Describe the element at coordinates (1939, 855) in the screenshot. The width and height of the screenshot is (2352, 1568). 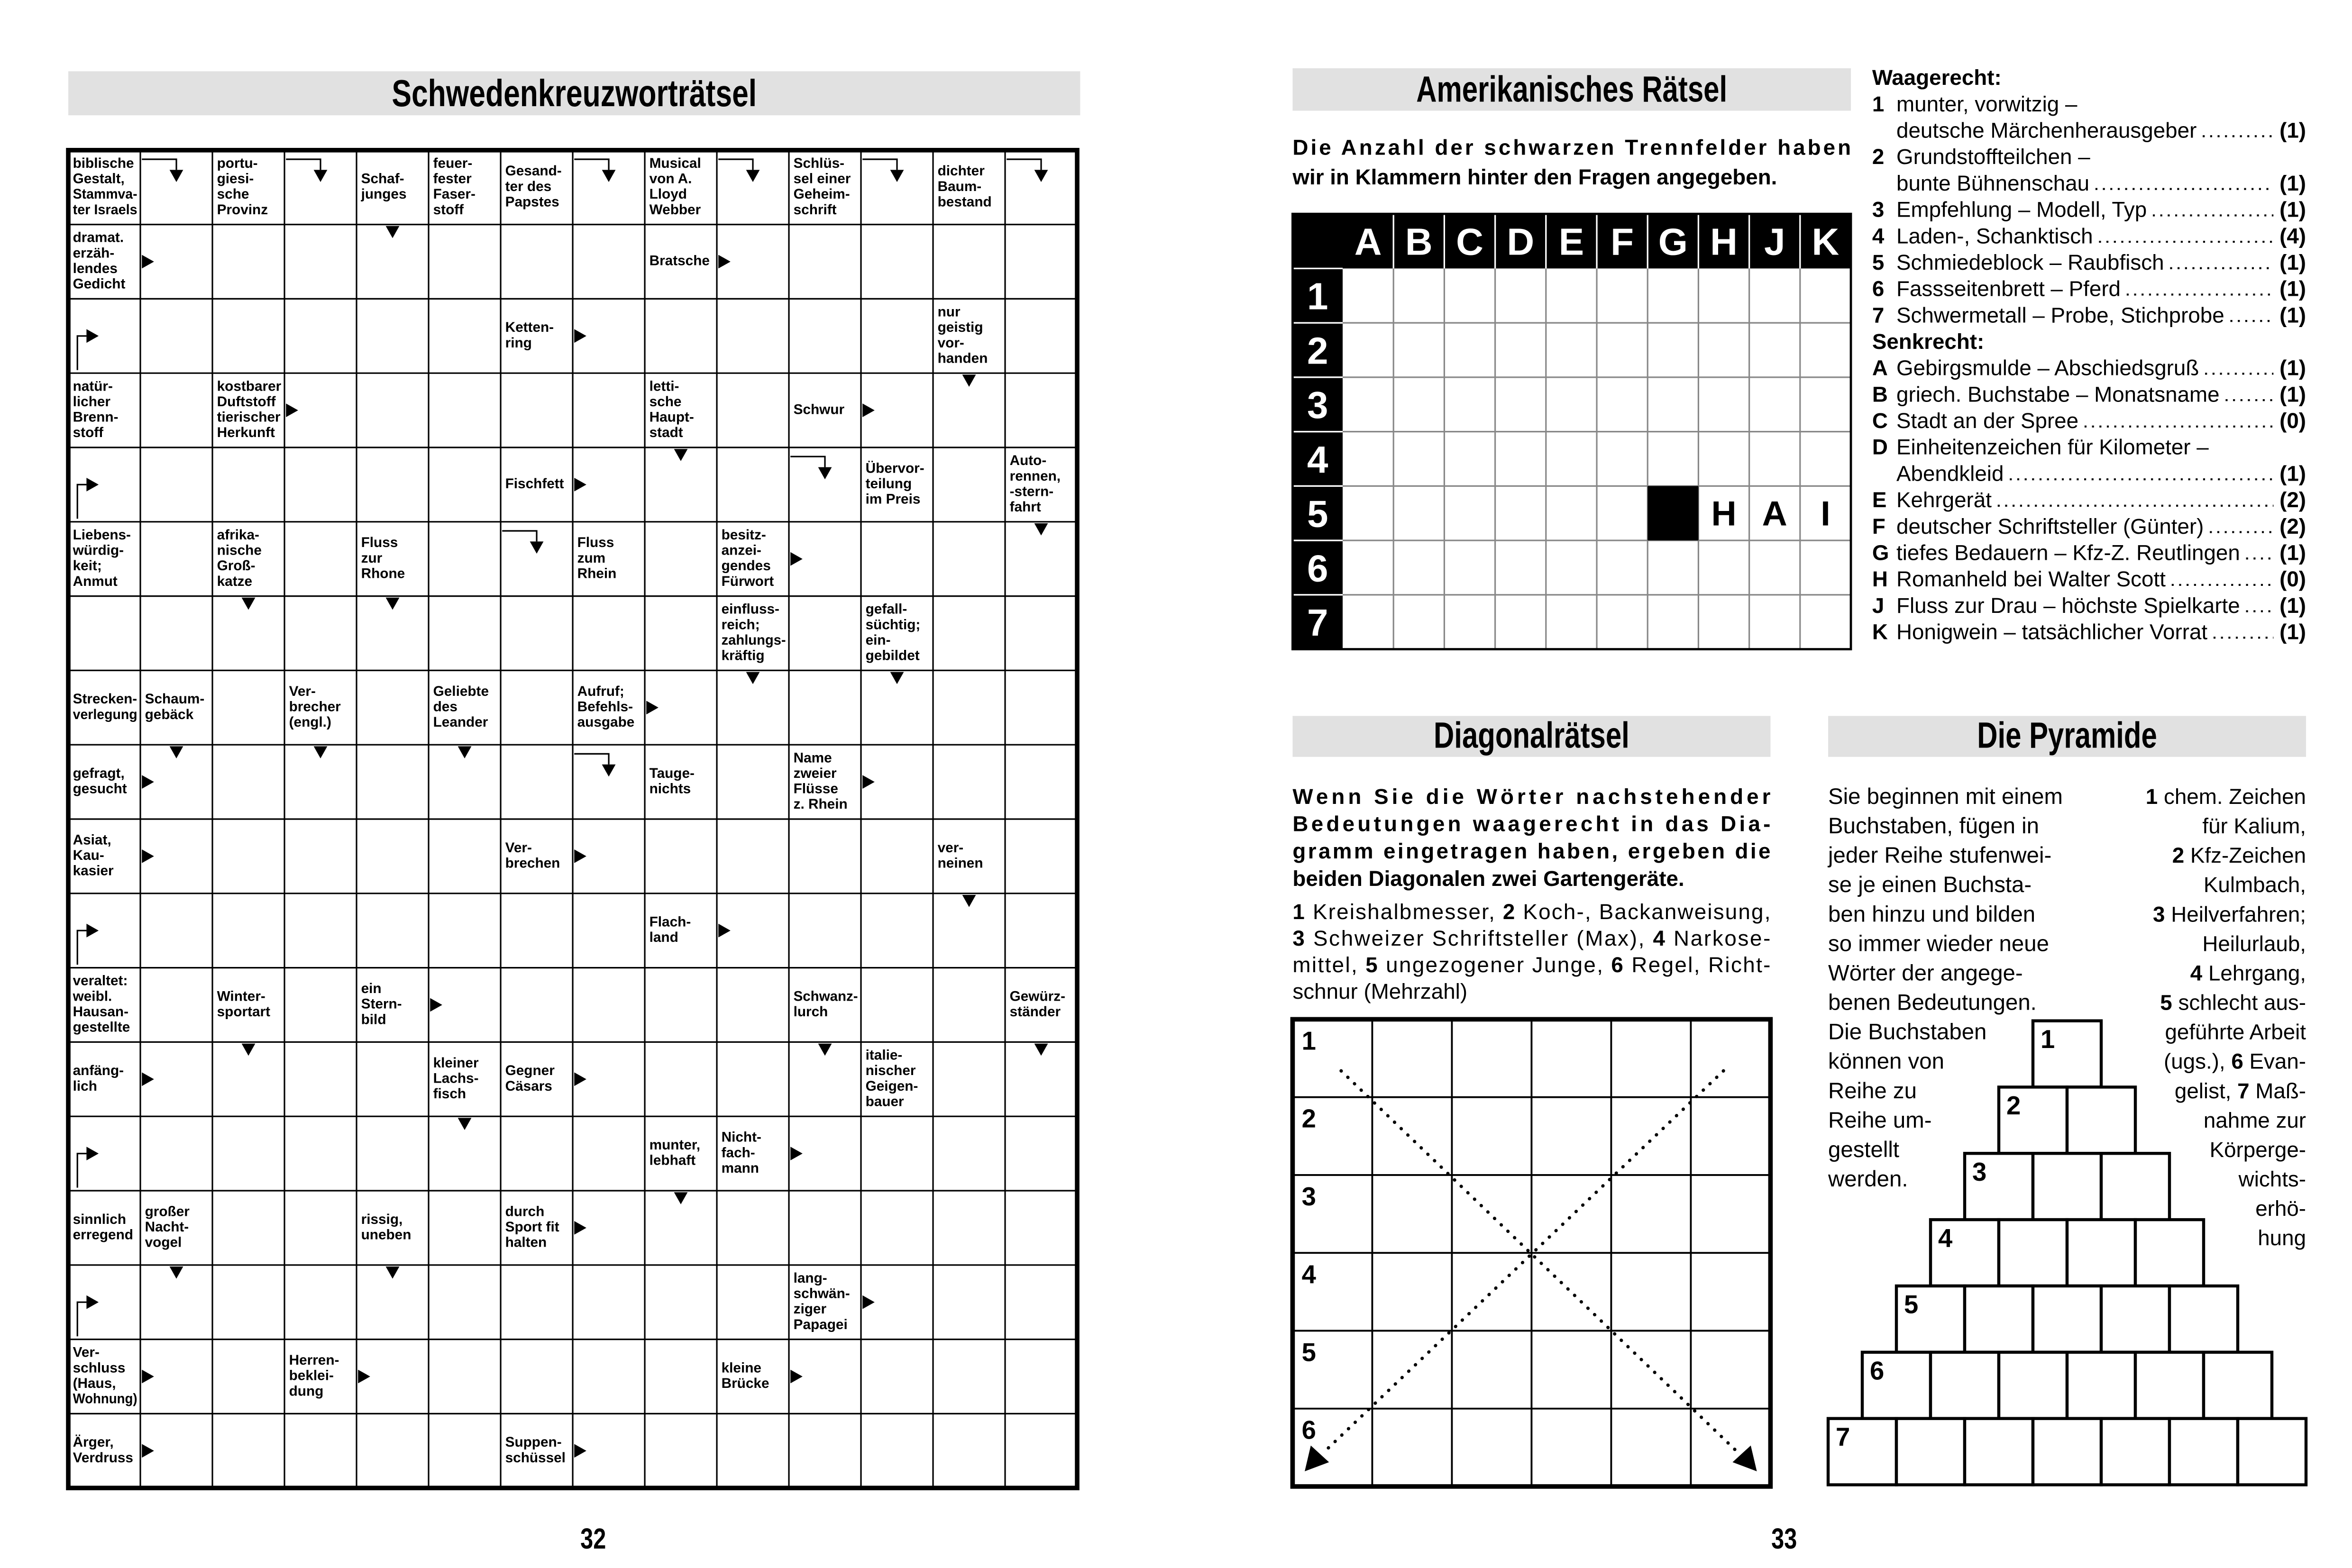
I see `instruction-text: jeder Reihe stufenwei-` at that location.